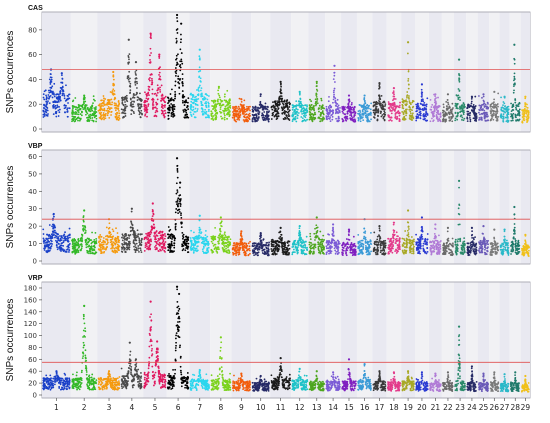 Image resolution: width=550 pixels, height=423 pixels. Describe the element at coordinates (10, 72) in the screenshot. I see `y-axis-label: SNPs occurrences` at that location.